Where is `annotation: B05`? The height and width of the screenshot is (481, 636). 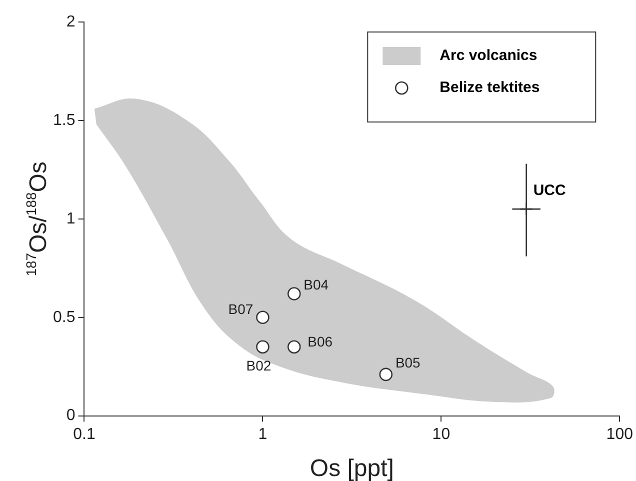 annotation: B05 is located at coordinates (408, 362).